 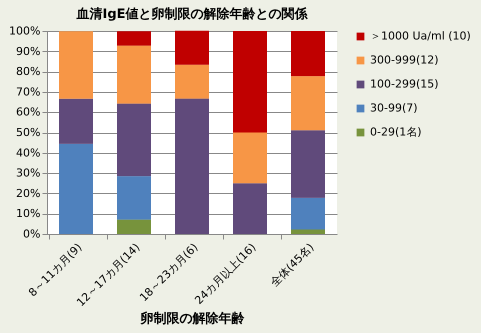 What do you see at coordinates (24, 31) in the screenshot?
I see `y-tick-label: 100%` at bounding box center [24, 31].